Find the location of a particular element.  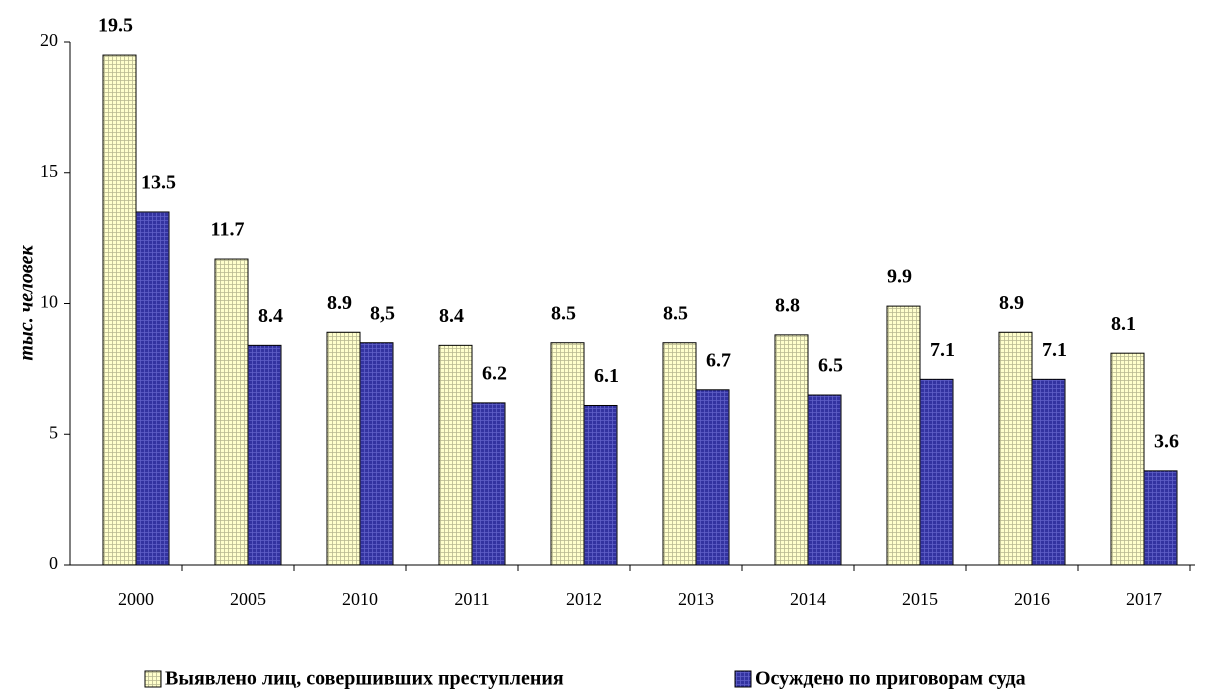

x-tick-label: 2017 is located at coordinates (1144, 599).